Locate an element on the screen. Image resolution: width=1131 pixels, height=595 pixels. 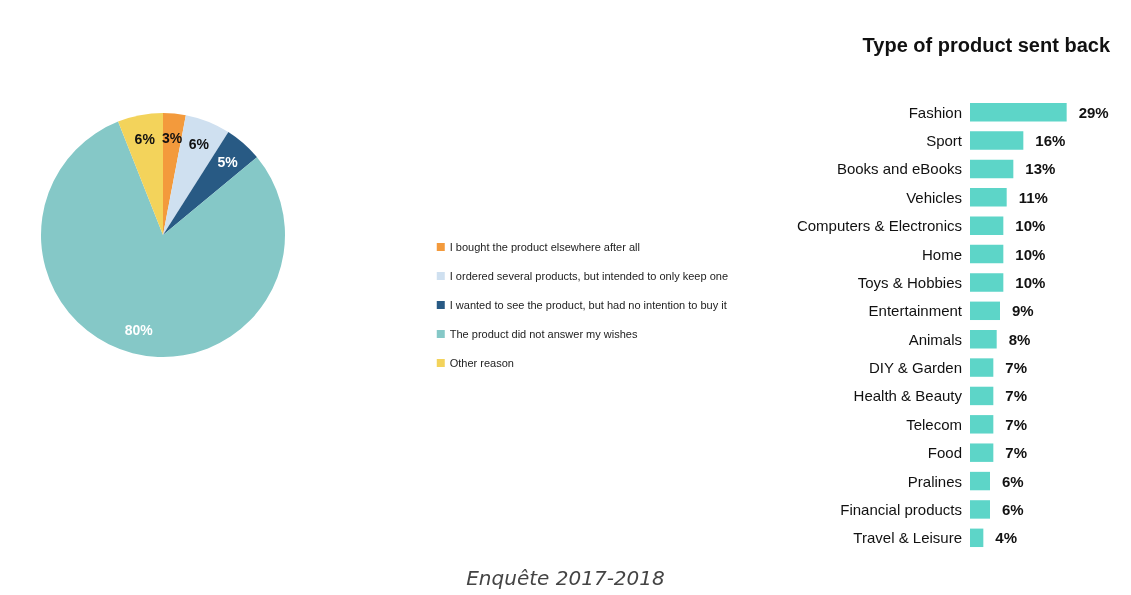
y-tick-label: Health & Beauty is located at coordinates (908, 396).